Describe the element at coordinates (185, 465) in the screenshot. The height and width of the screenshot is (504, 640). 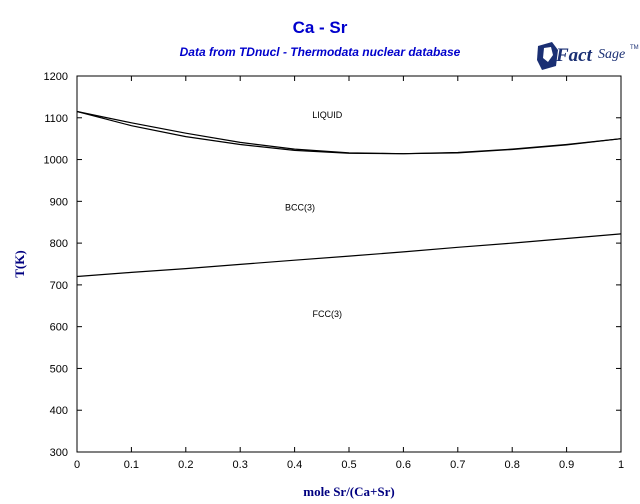
I see `x-tick-label: 0.2` at that location.